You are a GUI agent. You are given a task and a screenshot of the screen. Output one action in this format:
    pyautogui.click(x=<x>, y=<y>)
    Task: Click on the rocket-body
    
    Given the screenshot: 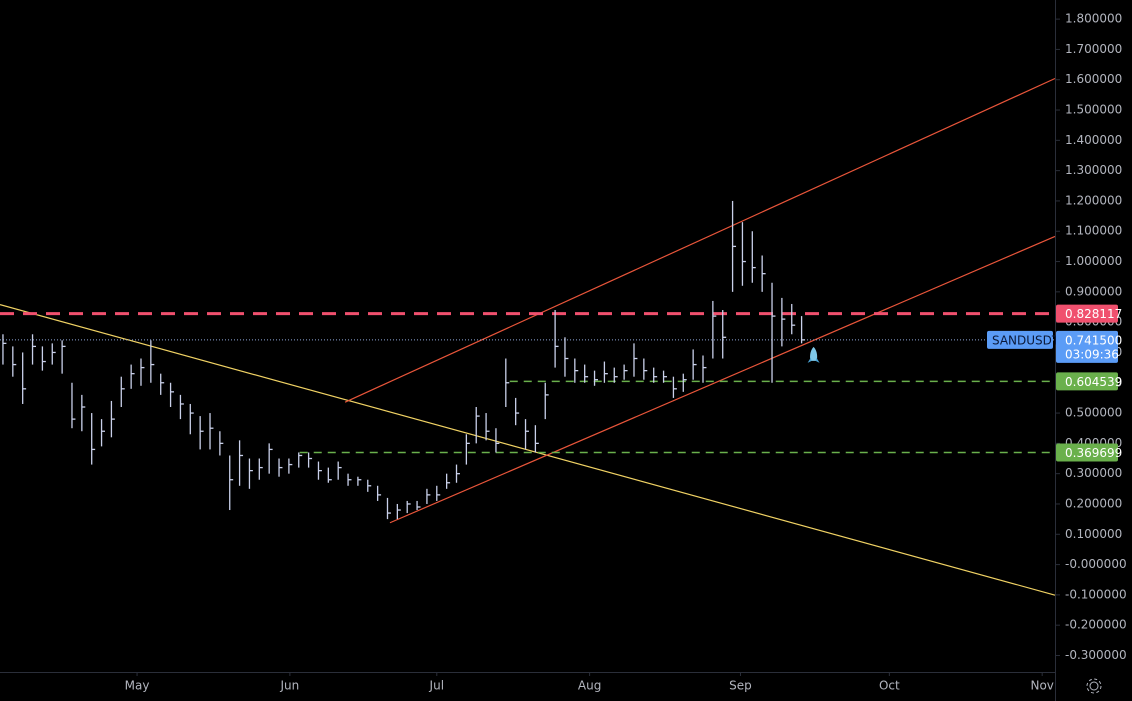 What is the action you would take?
    pyautogui.click(x=814, y=353)
    